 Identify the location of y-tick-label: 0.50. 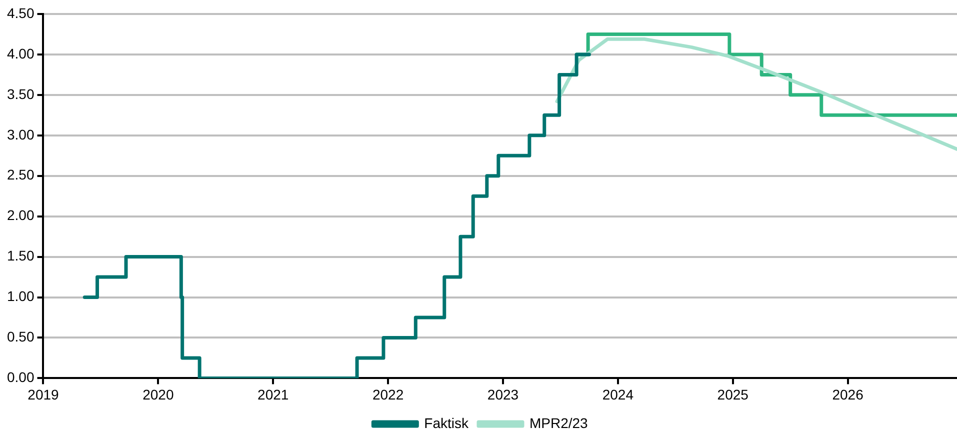
(20, 336).